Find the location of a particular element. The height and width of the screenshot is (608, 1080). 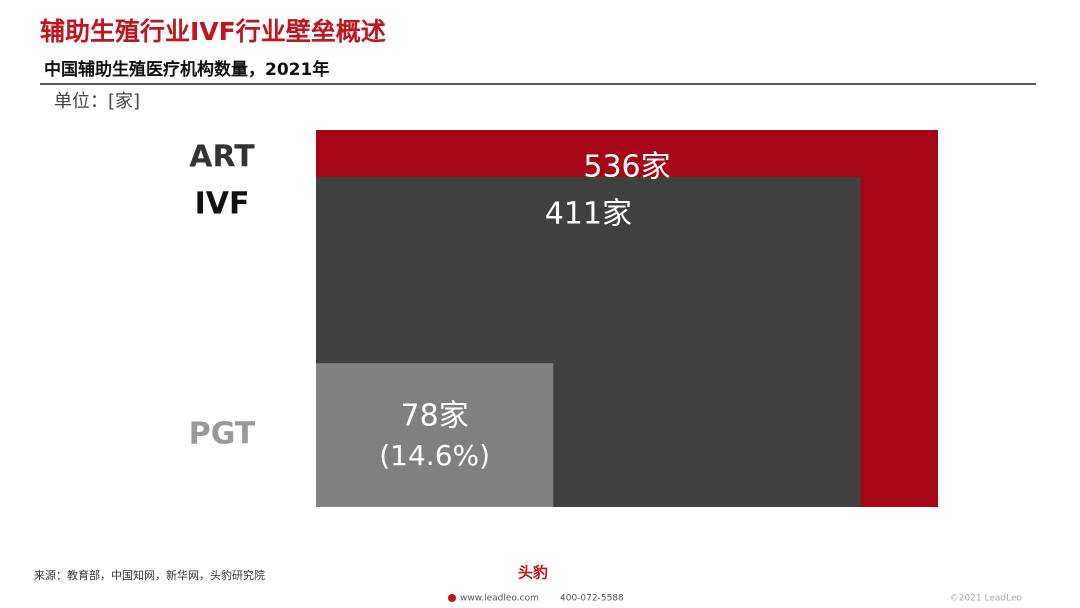

subtitle: 中国辅助生殖医疗机构数量，2021年 is located at coordinates (186, 69).